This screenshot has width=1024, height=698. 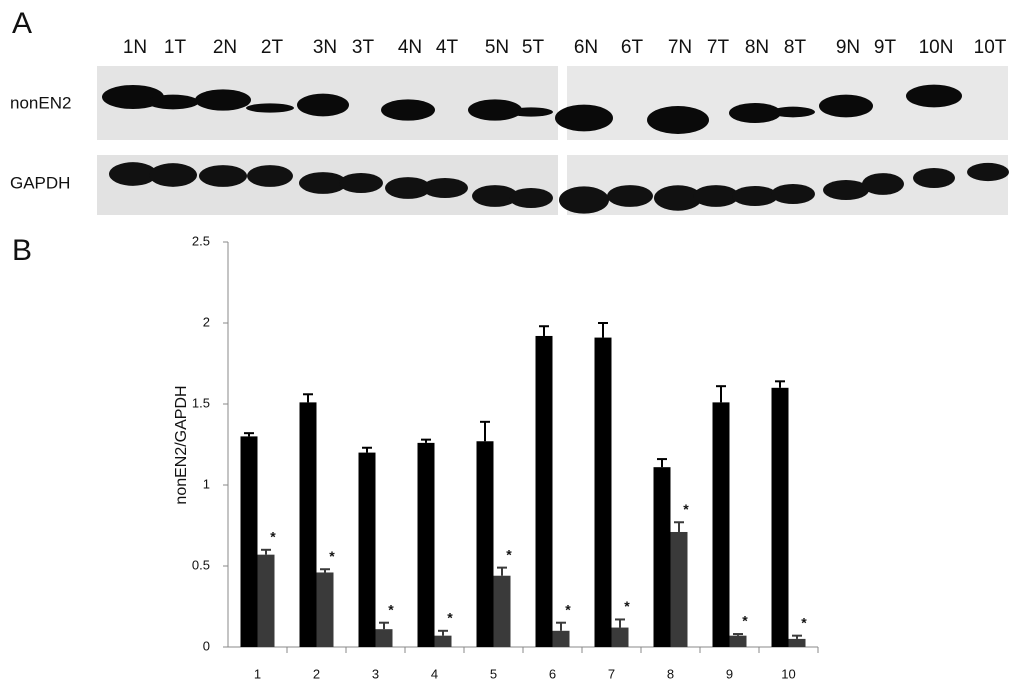 What do you see at coordinates (788, 673) in the screenshot?
I see `x-tick-label: 10` at bounding box center [788, 673].